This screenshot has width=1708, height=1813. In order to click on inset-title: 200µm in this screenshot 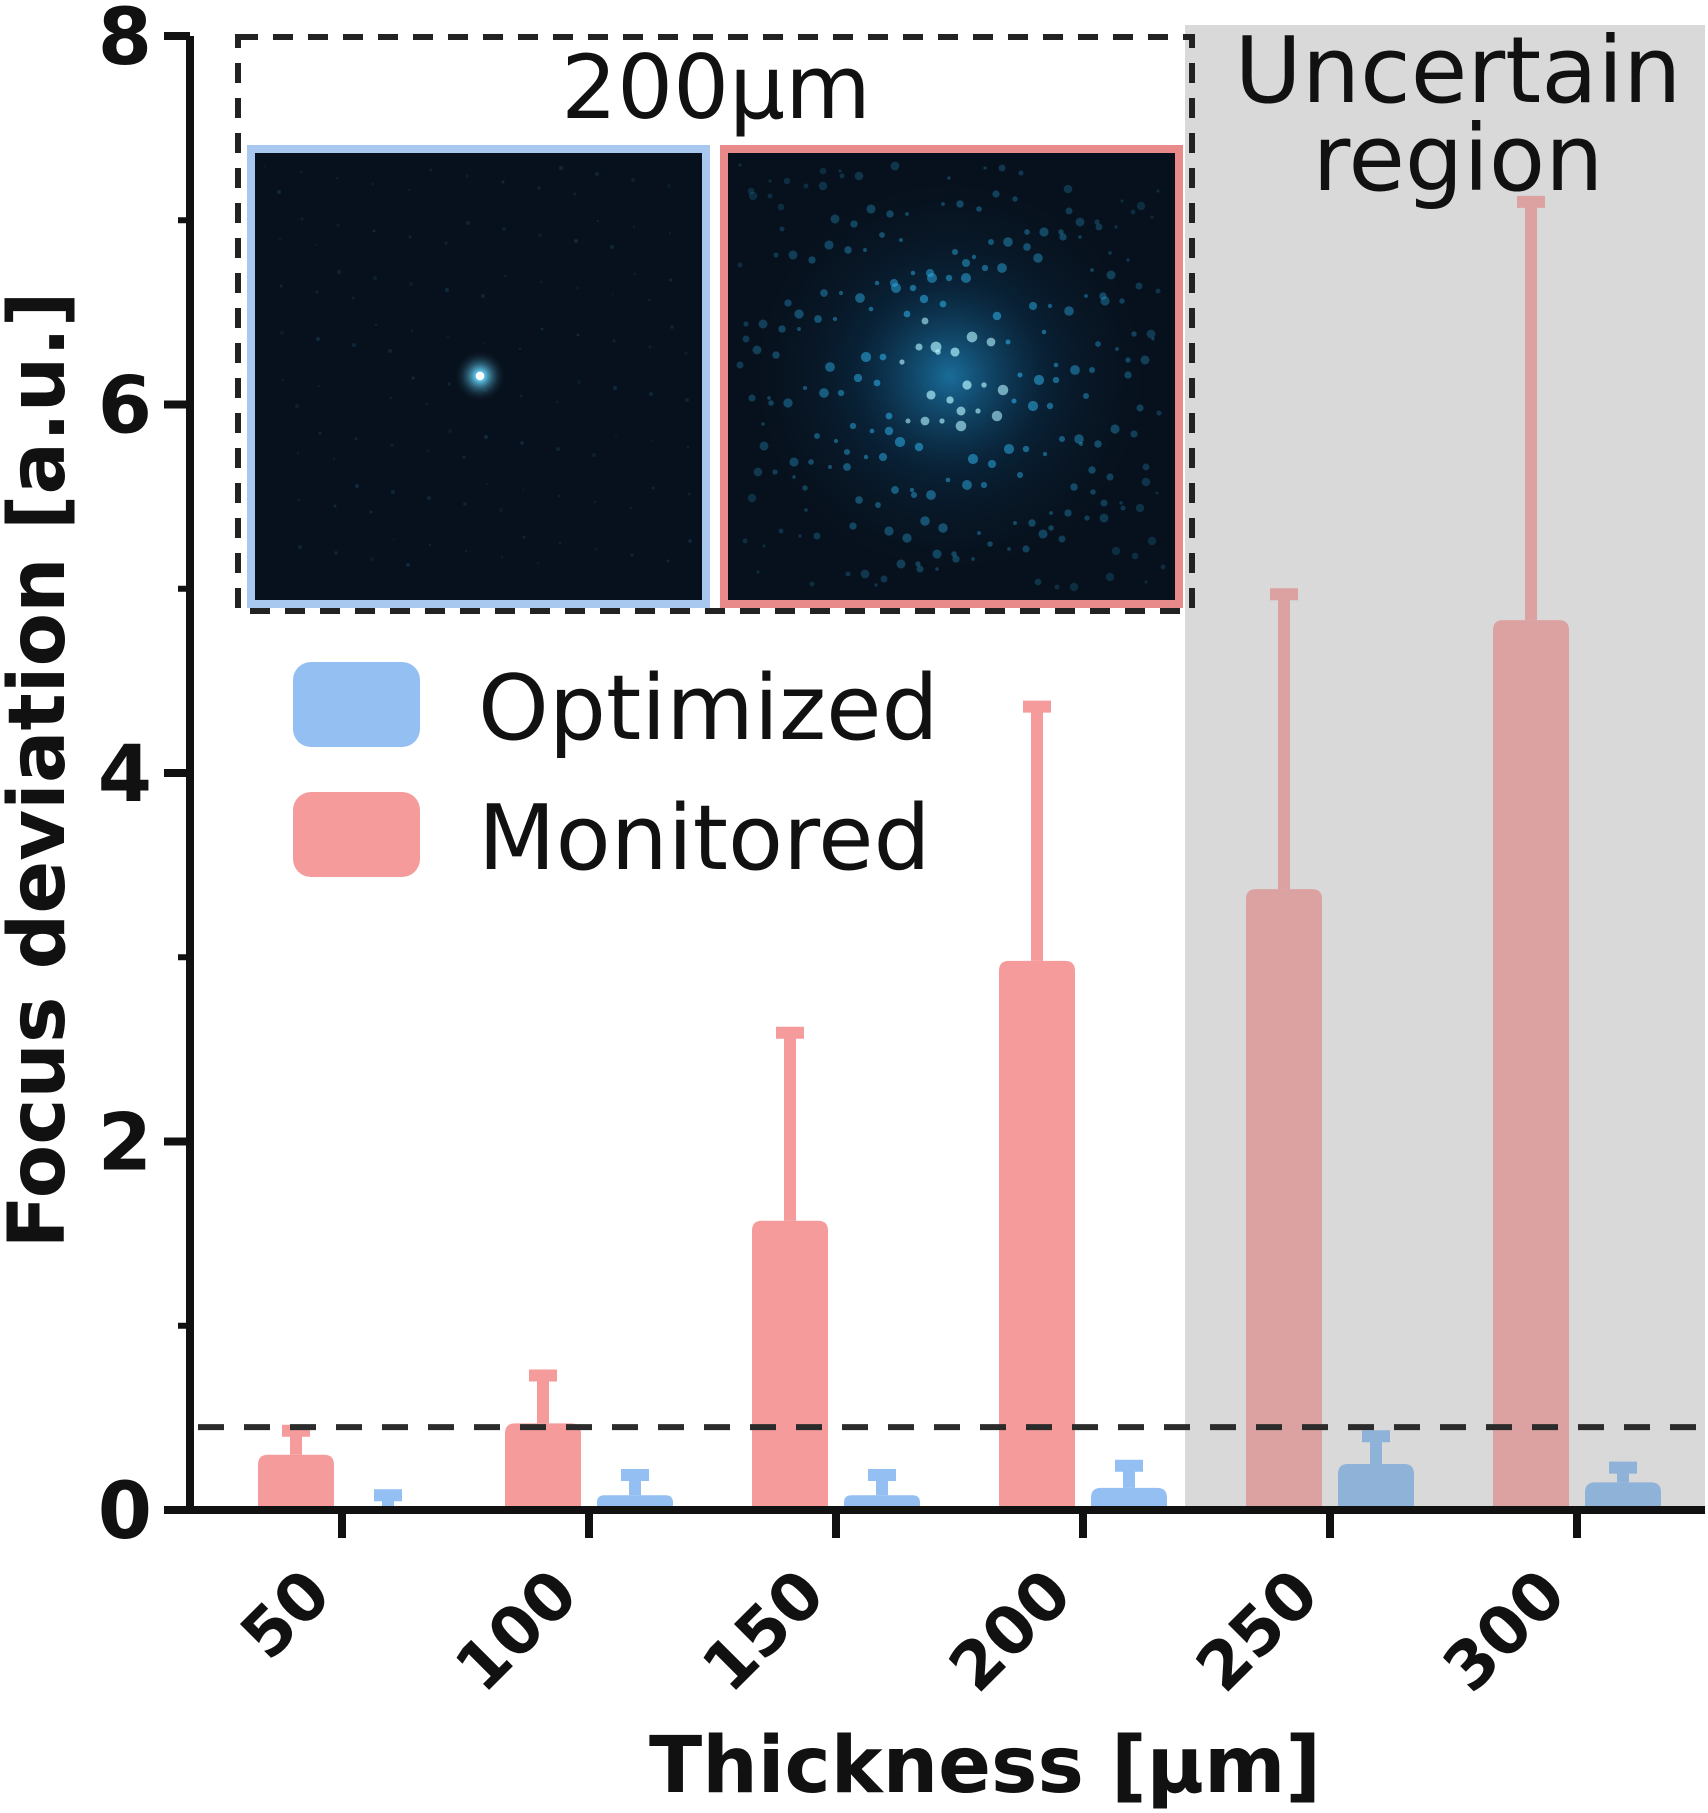, I will do `click(716, 87)`.